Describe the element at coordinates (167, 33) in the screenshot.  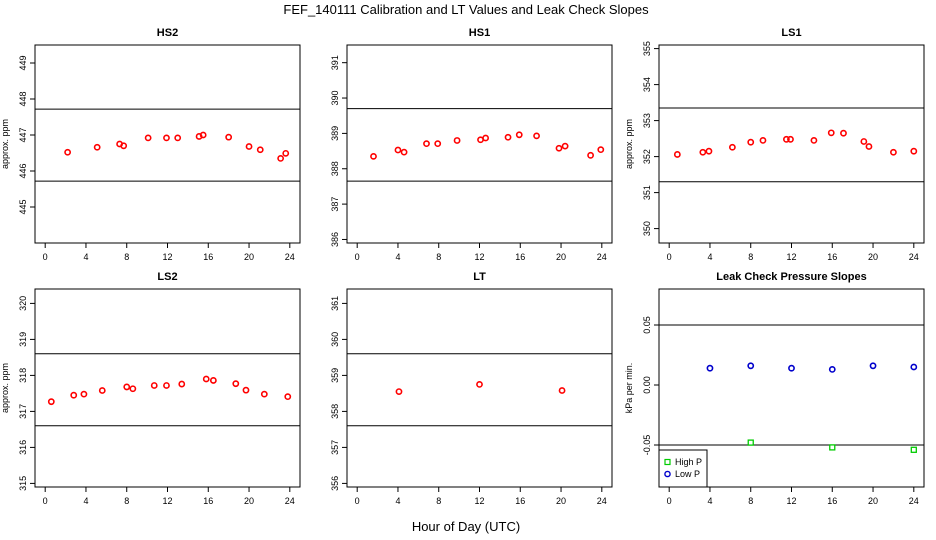
I see `panel-title: HS2` at that location.